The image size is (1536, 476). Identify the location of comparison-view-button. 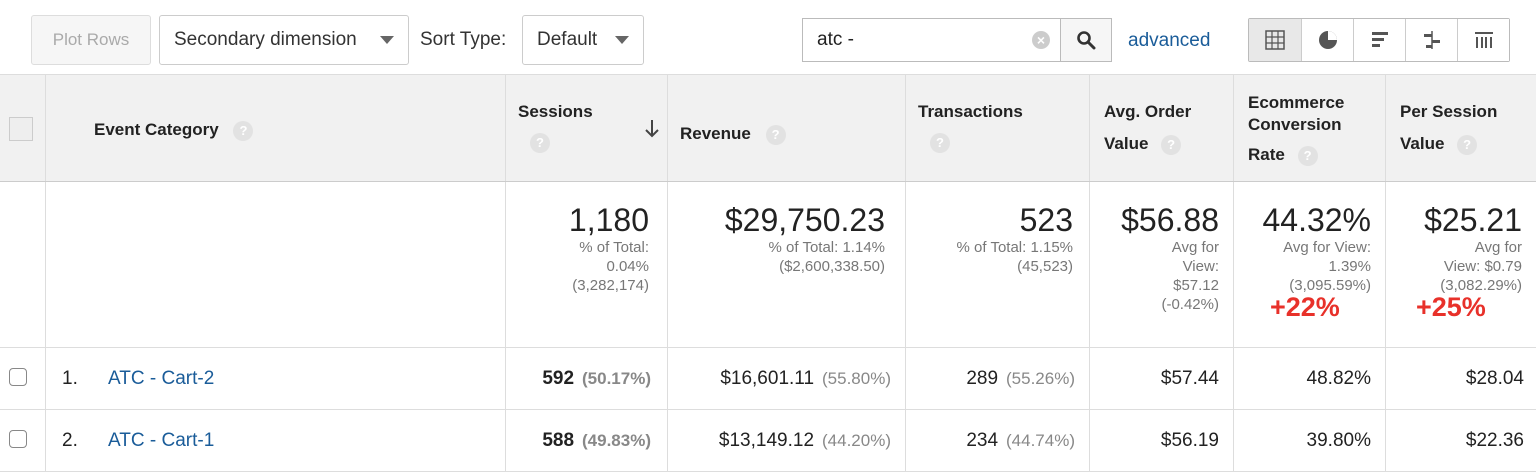
(1431, 40).